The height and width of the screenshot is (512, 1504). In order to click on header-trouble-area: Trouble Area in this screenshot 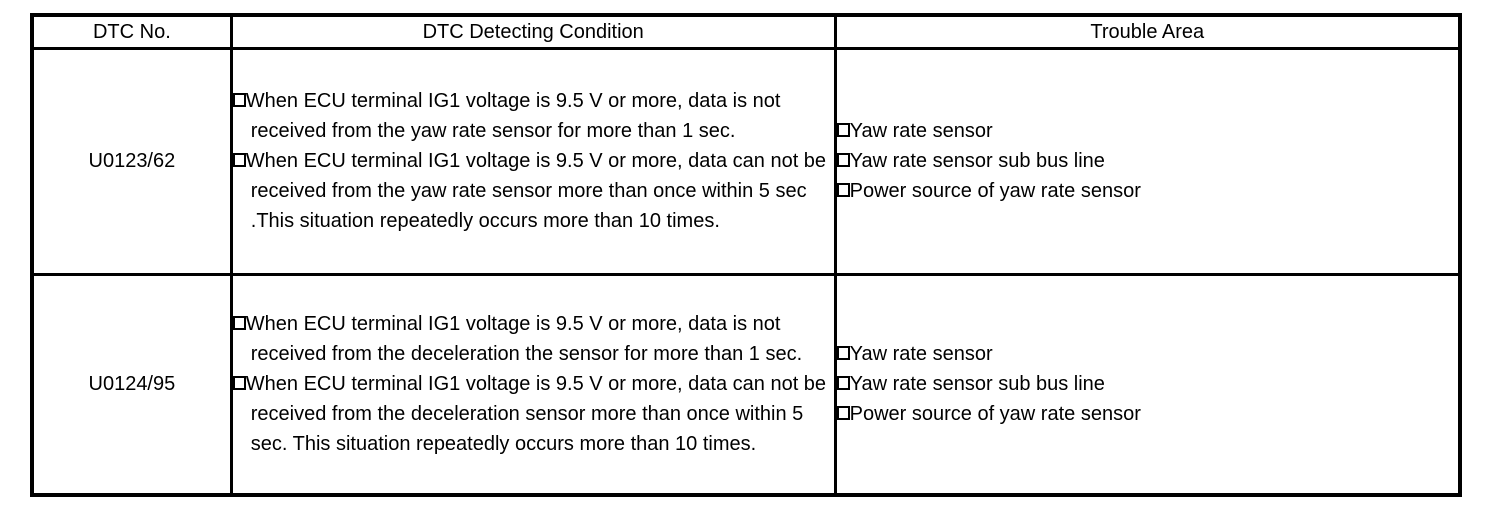, I will do `click(1147, 31)`.